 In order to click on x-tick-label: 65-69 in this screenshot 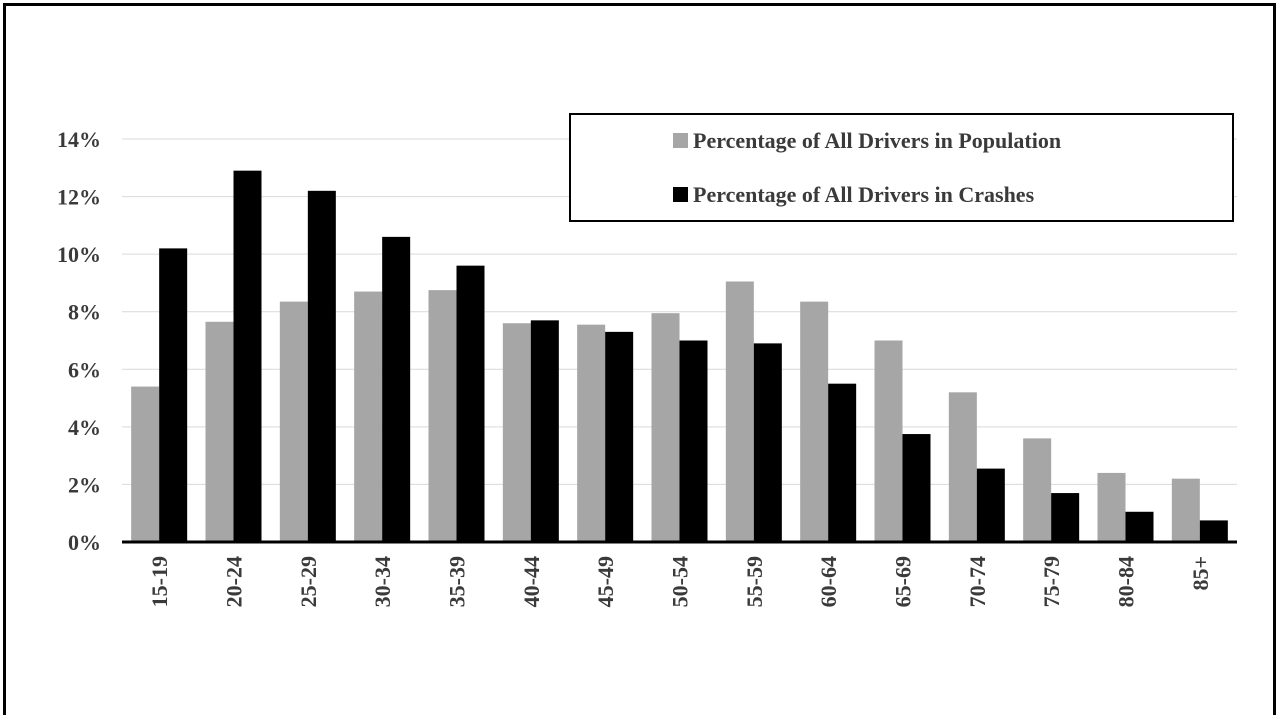, I will do `click(903, 581)`.